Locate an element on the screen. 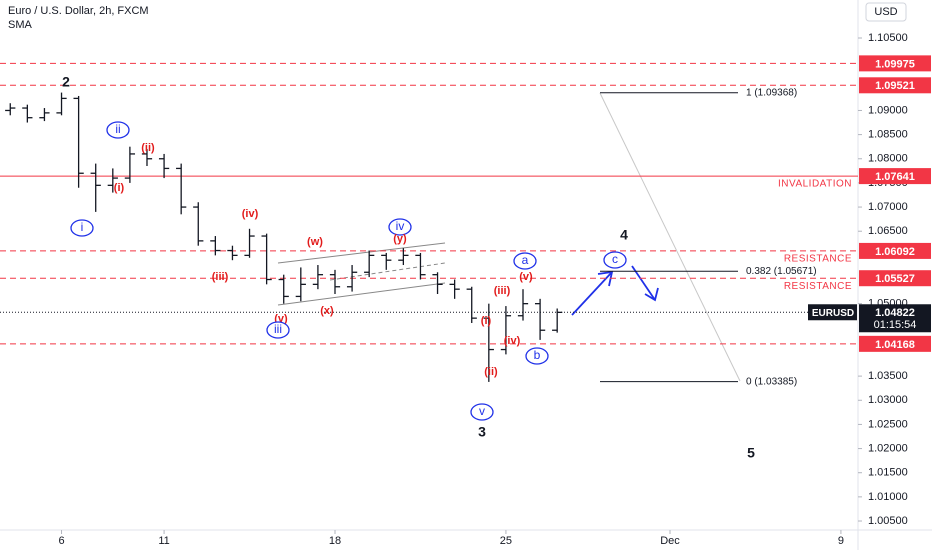  level-price-label: 1.05527 is located at coordinates (895, 279).